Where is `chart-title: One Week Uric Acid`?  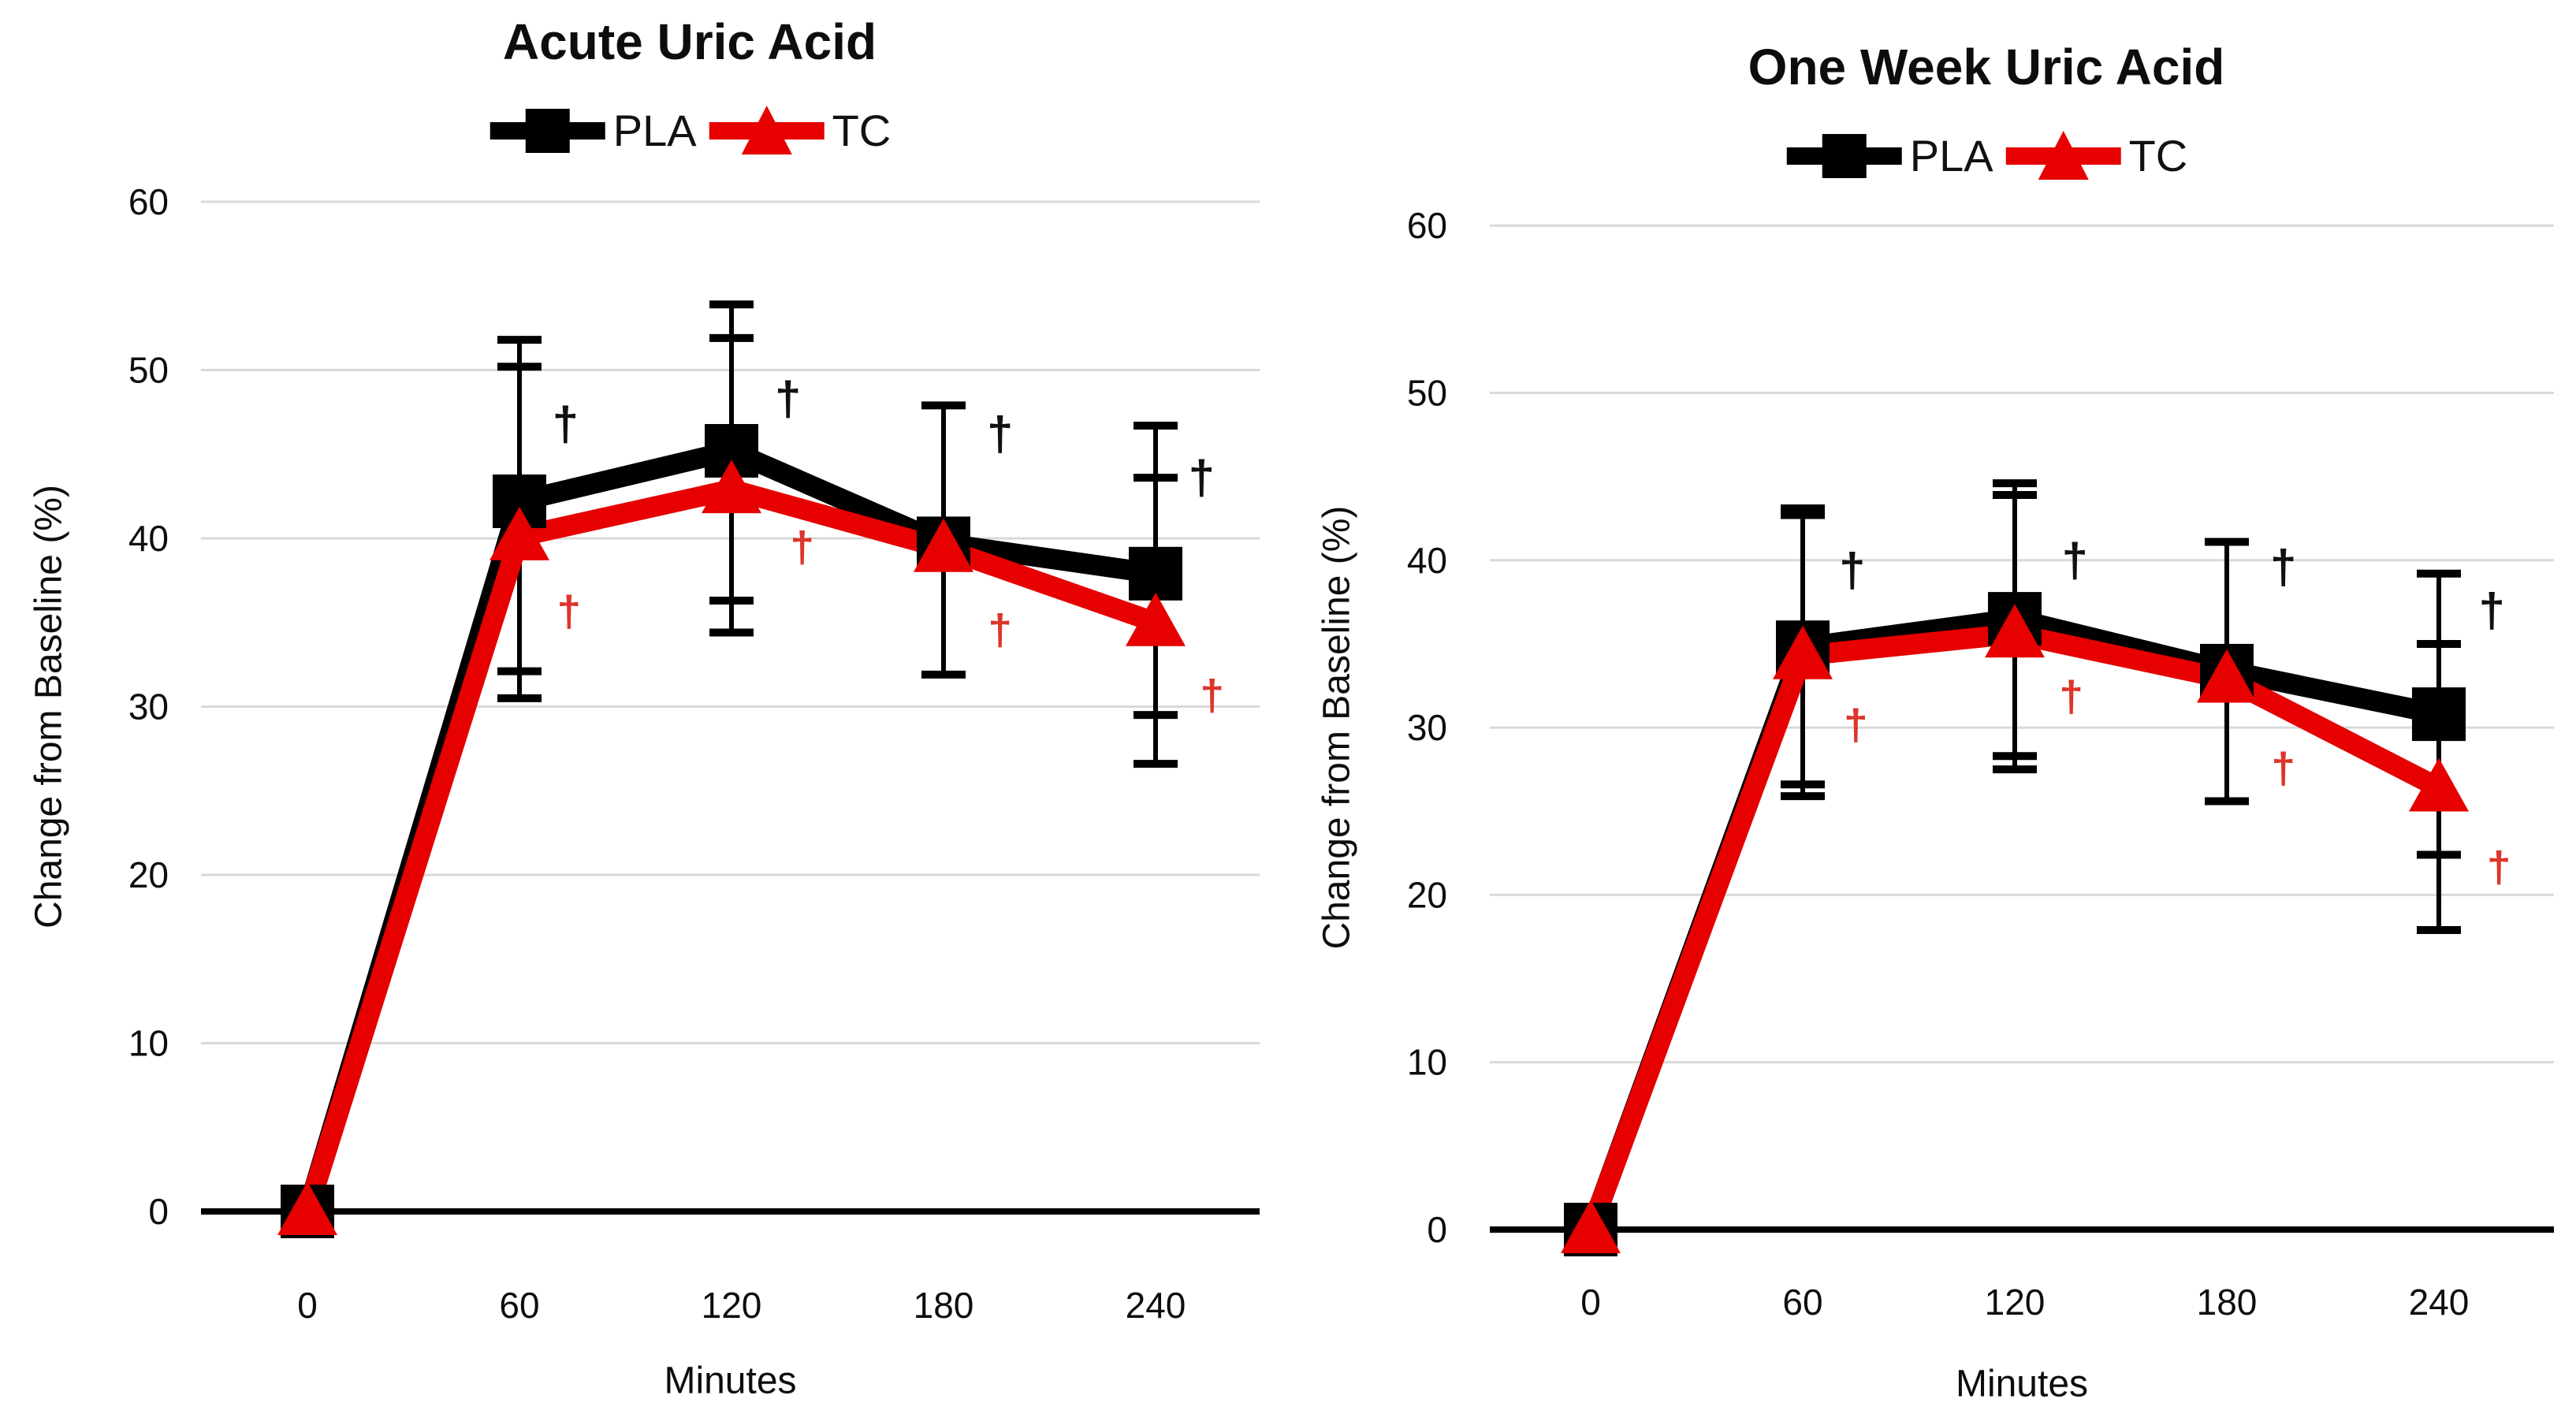 chart-title: One Week Uric Acid is located at coordinates (1986, 67).